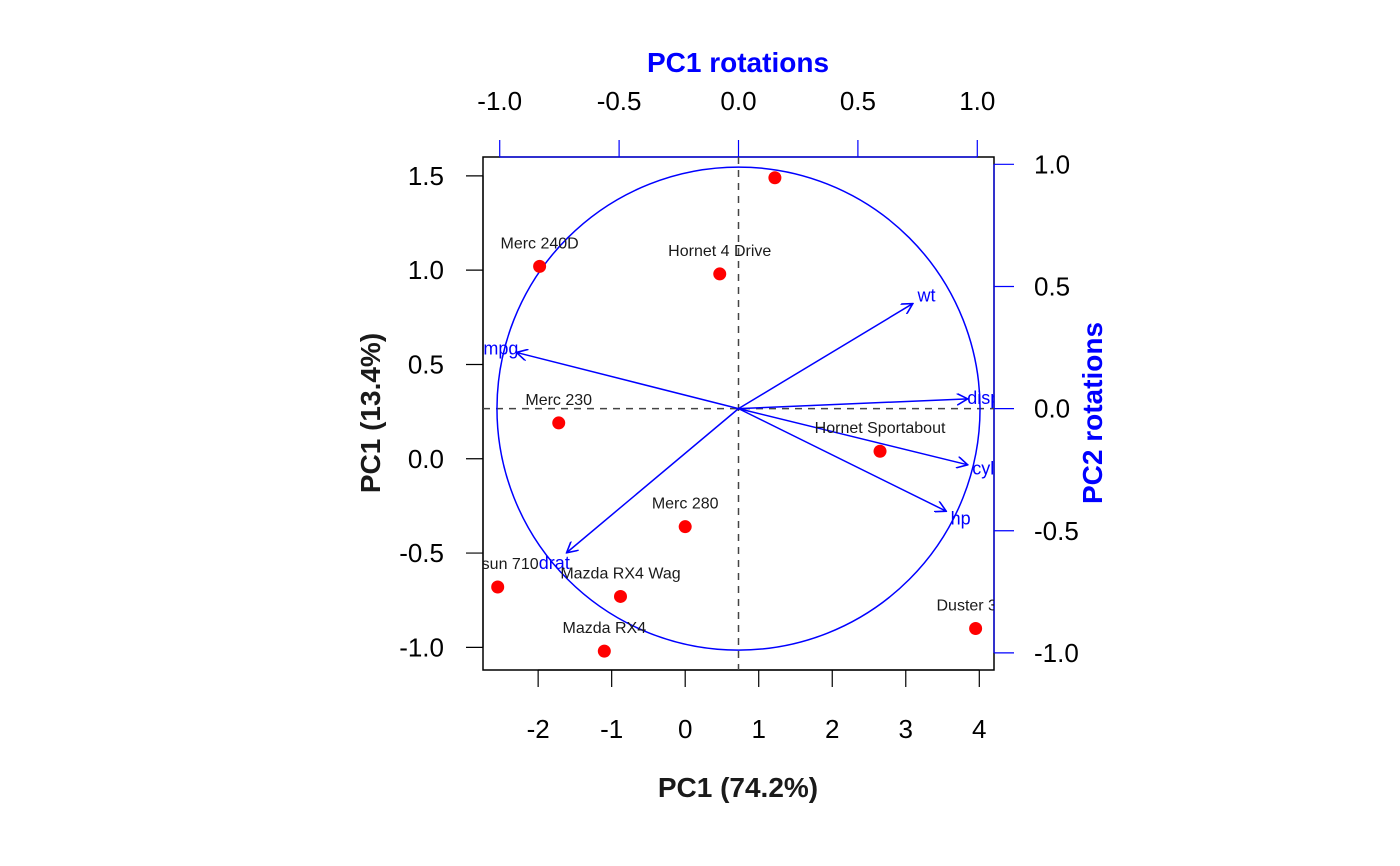 This screenshot has width=1400, height=866. Describe the element at coordinates (538, 729) in the screenshot. I see `x-tick-label: -2` at that location.